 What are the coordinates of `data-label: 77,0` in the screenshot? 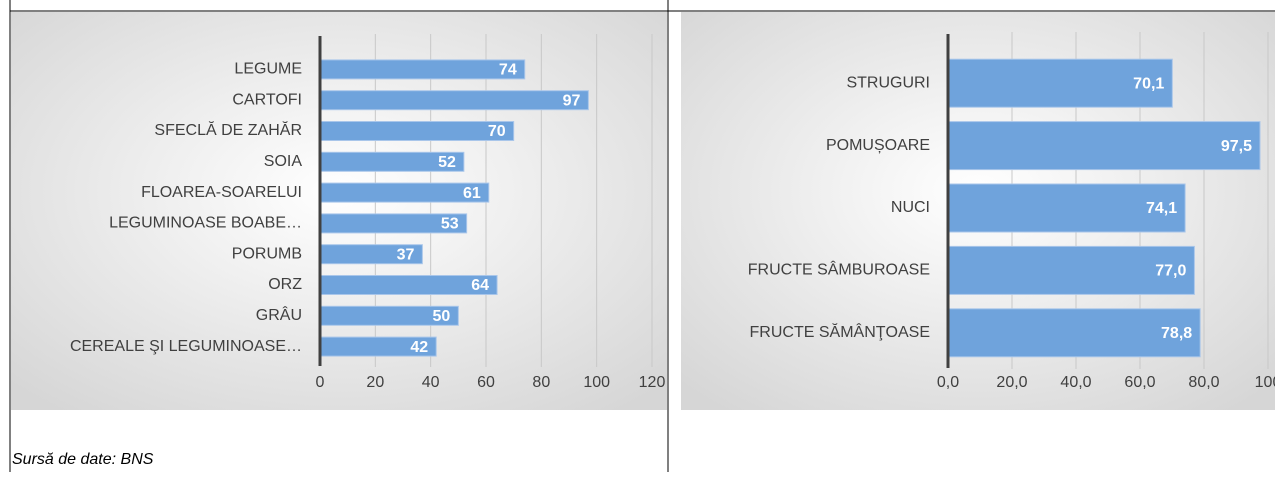 It's located at (1170, 271).